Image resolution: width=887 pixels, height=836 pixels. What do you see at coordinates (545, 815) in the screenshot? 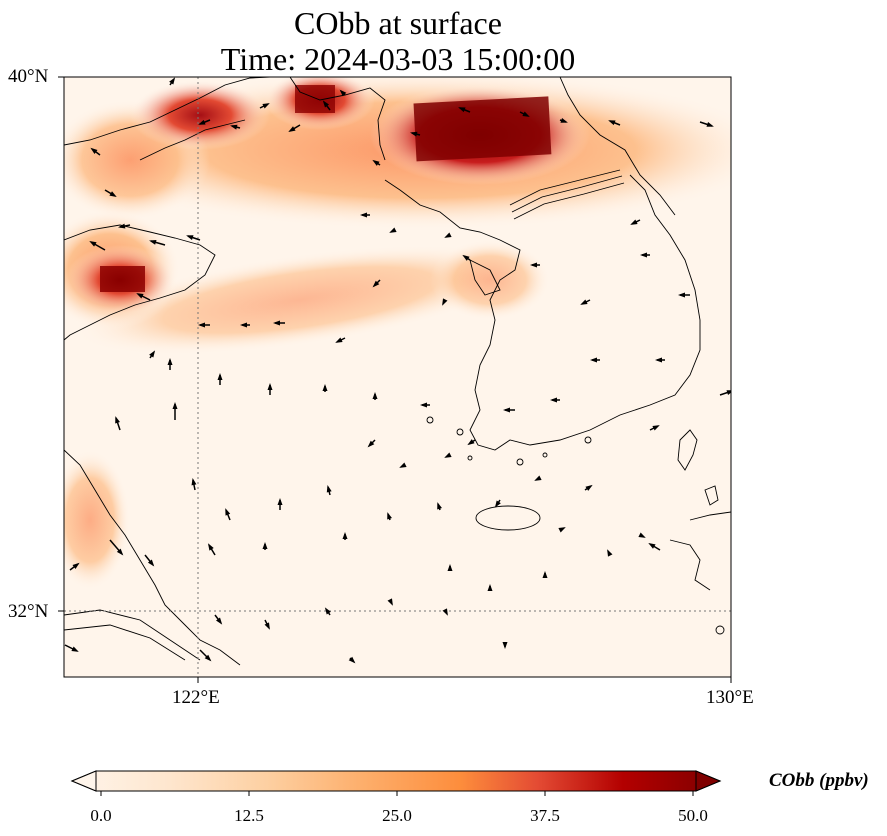
I see `colorbar-tick: 37.5` at bounding box center [545, 815].